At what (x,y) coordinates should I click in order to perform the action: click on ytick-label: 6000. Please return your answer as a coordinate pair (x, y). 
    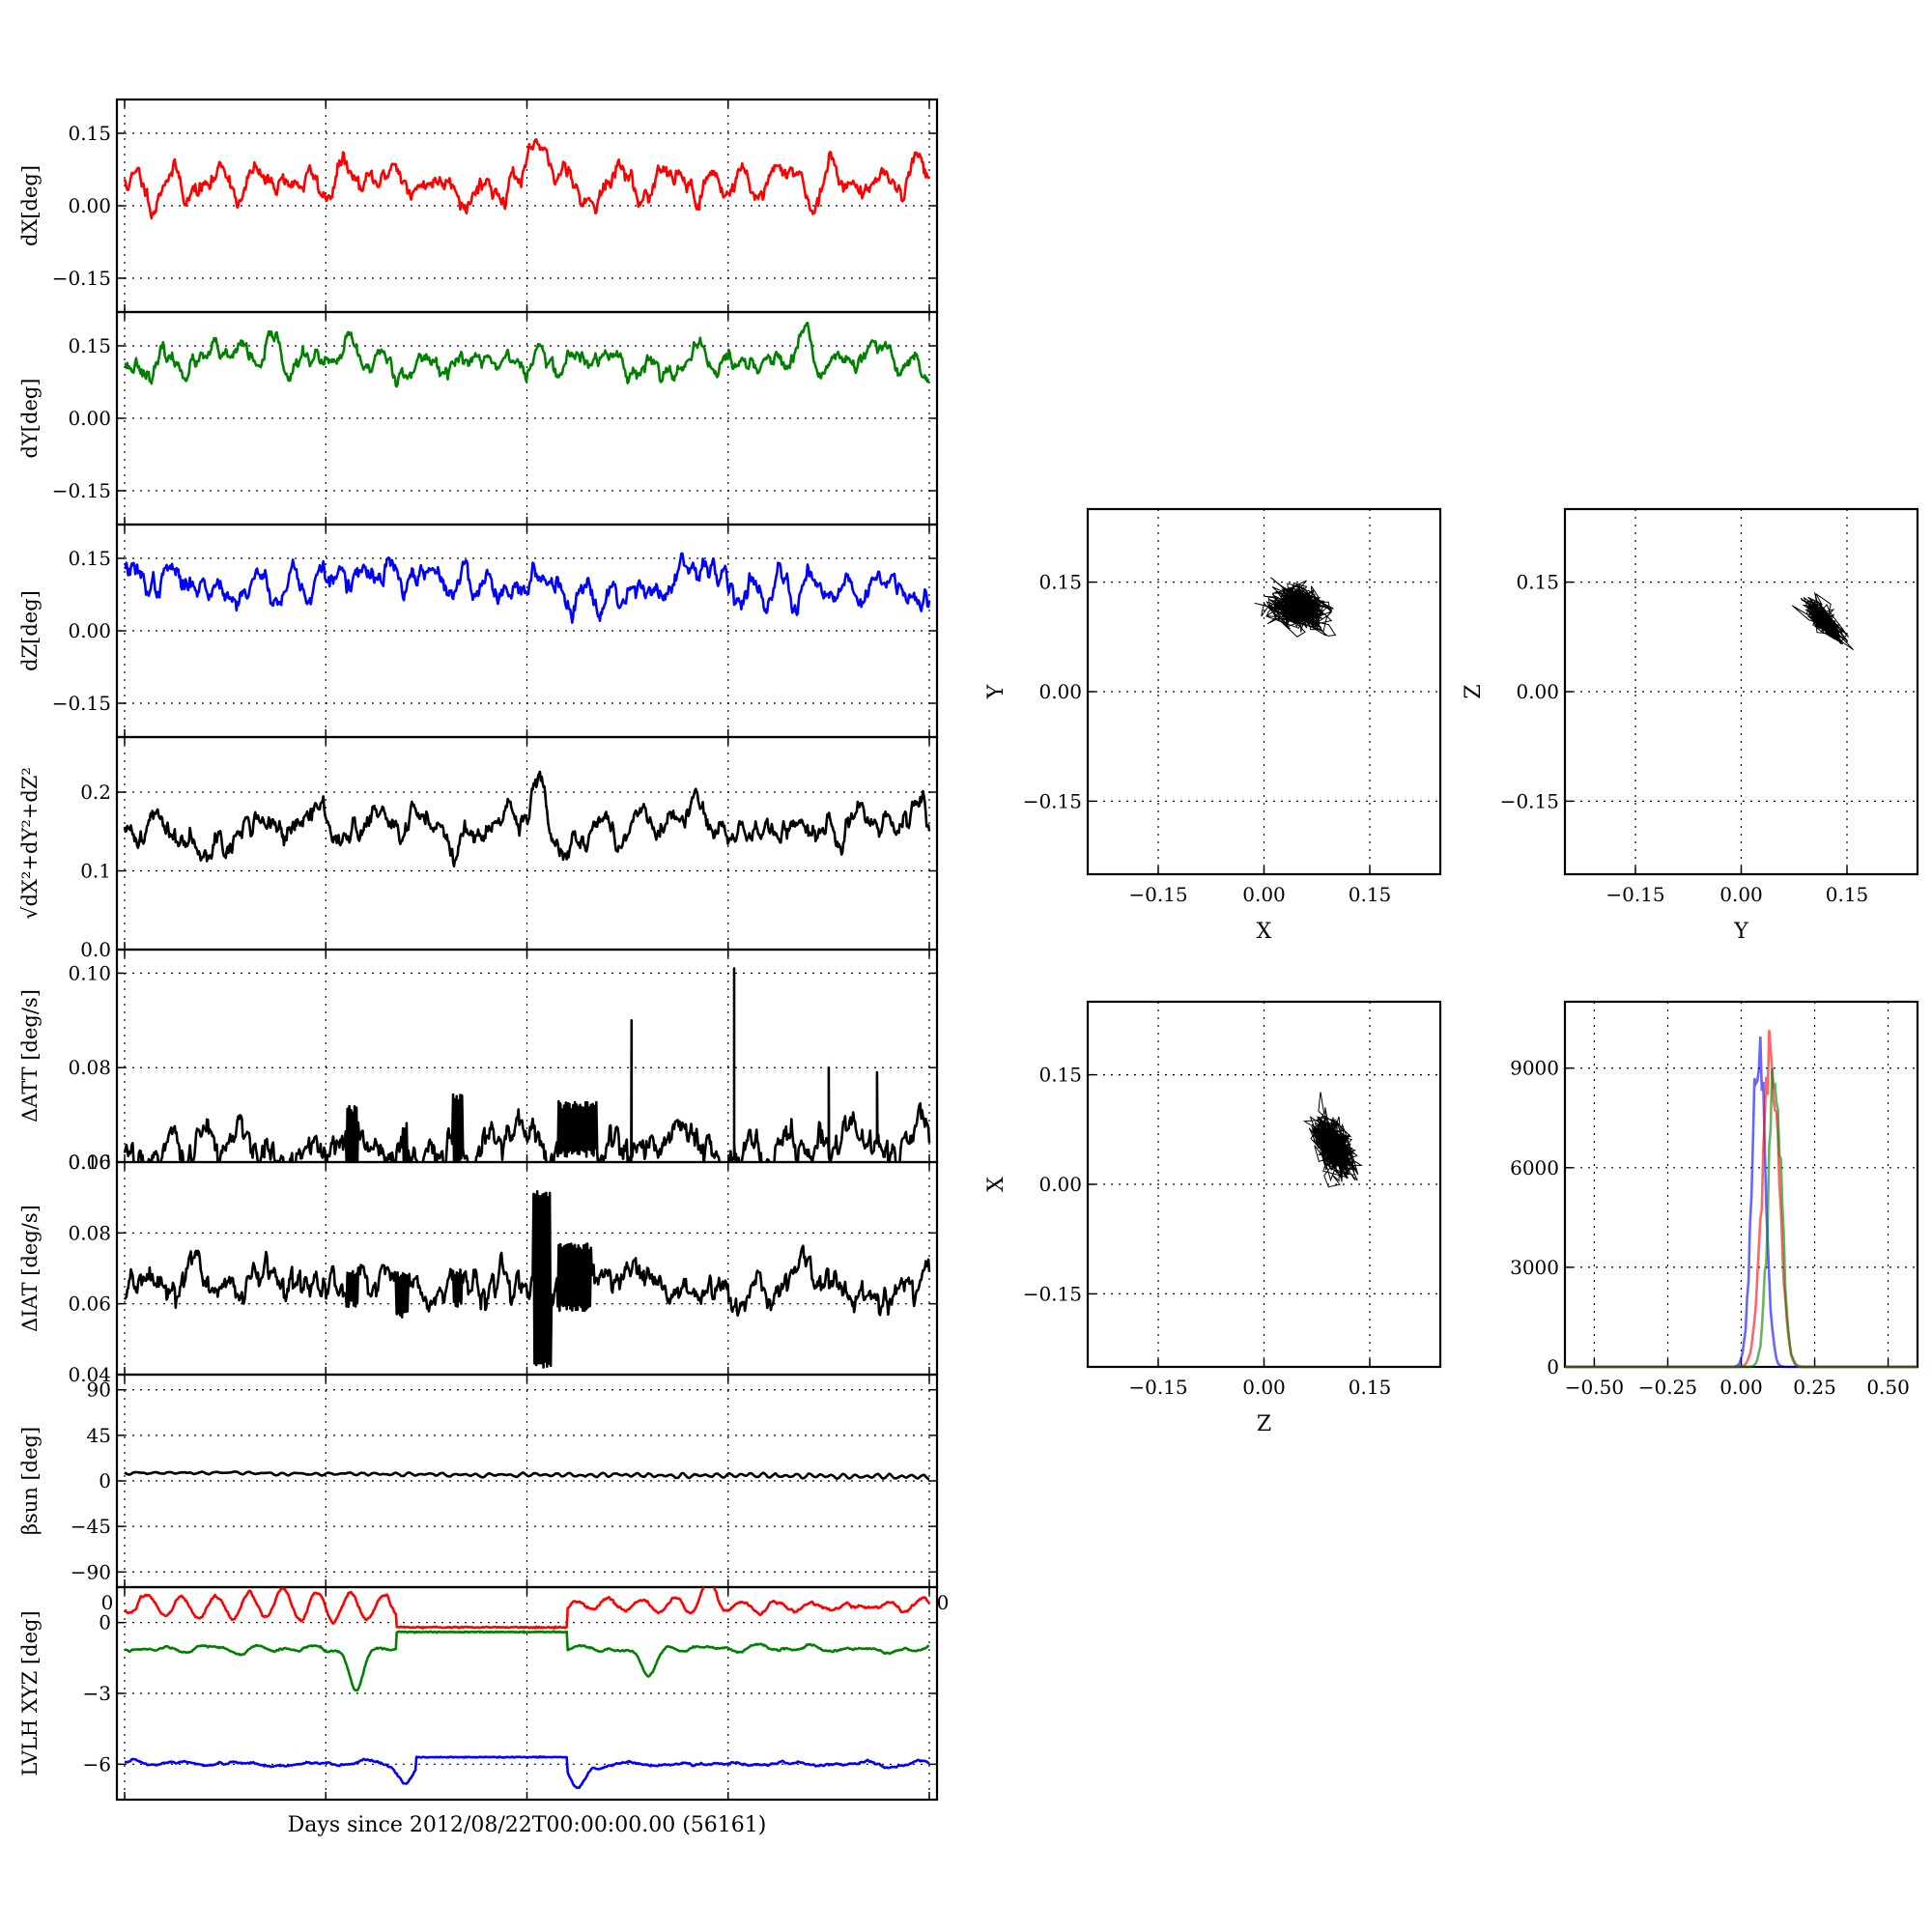
    Looking at the image, I should click on (1534, 1167).